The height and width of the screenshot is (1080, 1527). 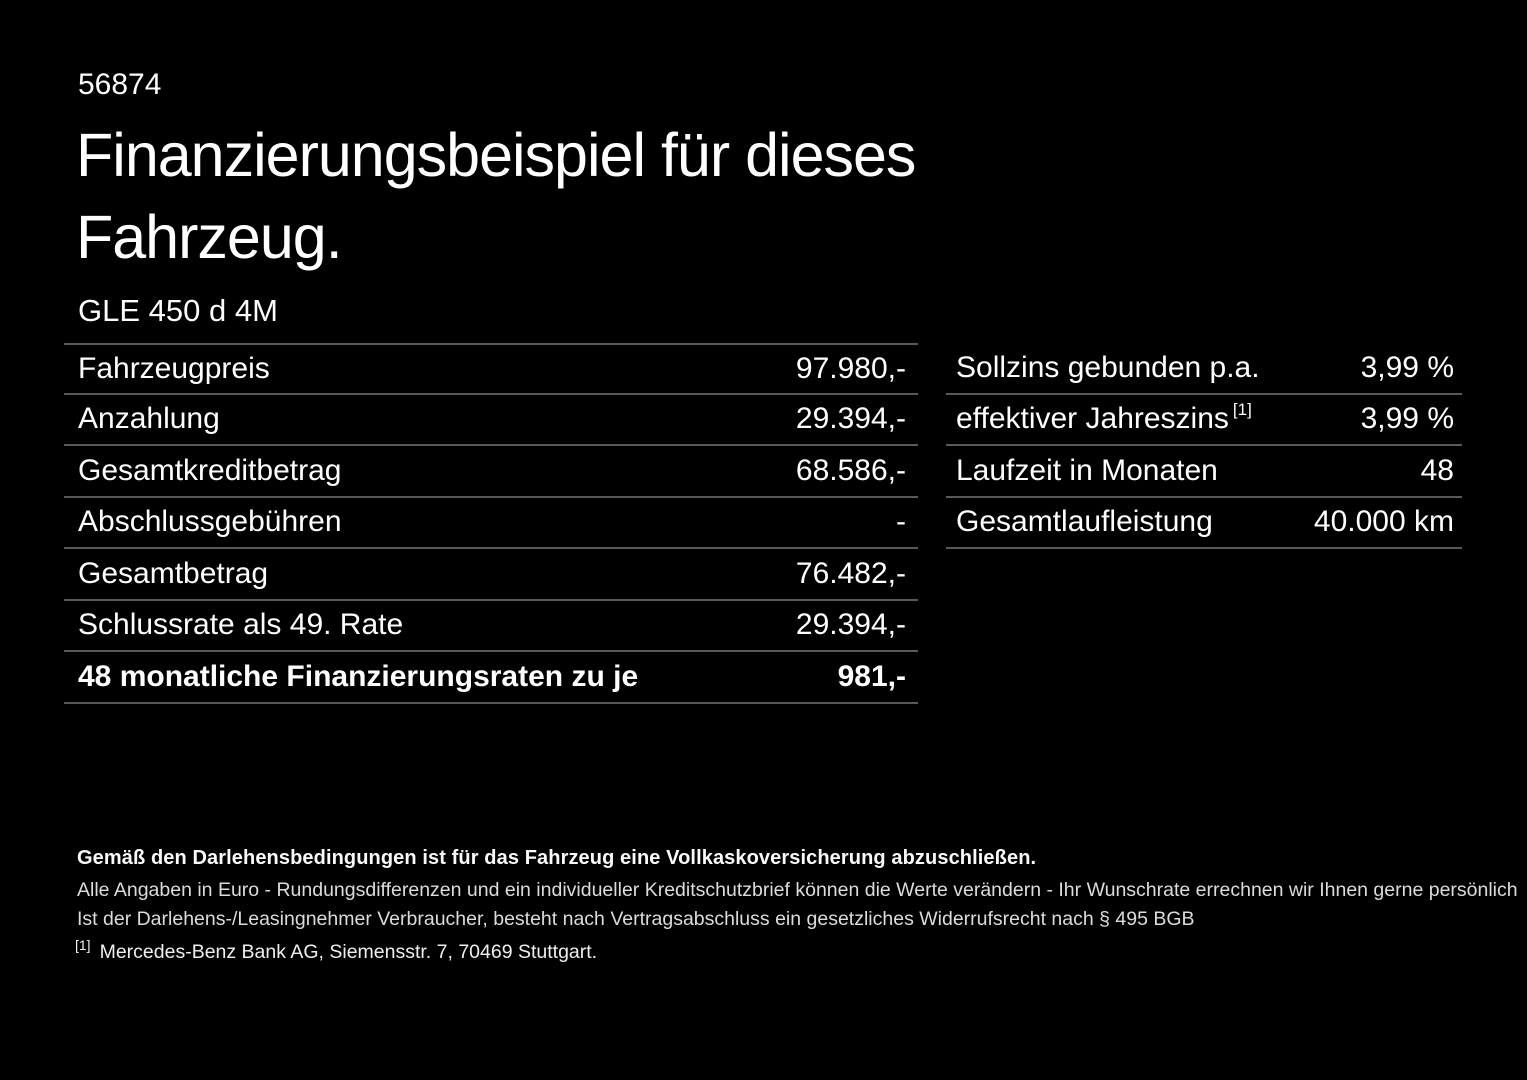 What do you see at coordinates (491, 369) in the screenshot?
I see `table-row-fahrzeugpreis: Fahrzeugpreis 97.980,-` at bounding box center [491, 369].